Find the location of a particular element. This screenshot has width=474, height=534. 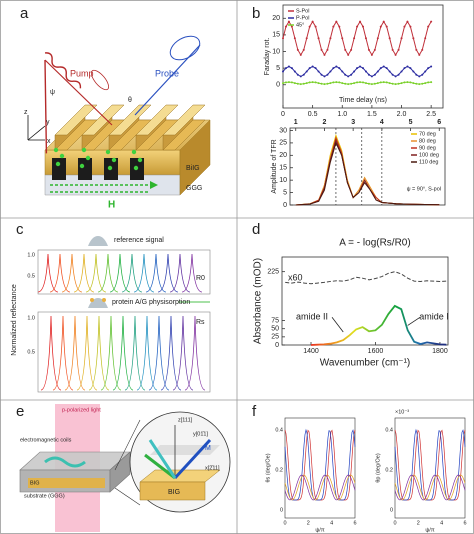

y-tick-label: 15 is located at coordinates (283, 168).